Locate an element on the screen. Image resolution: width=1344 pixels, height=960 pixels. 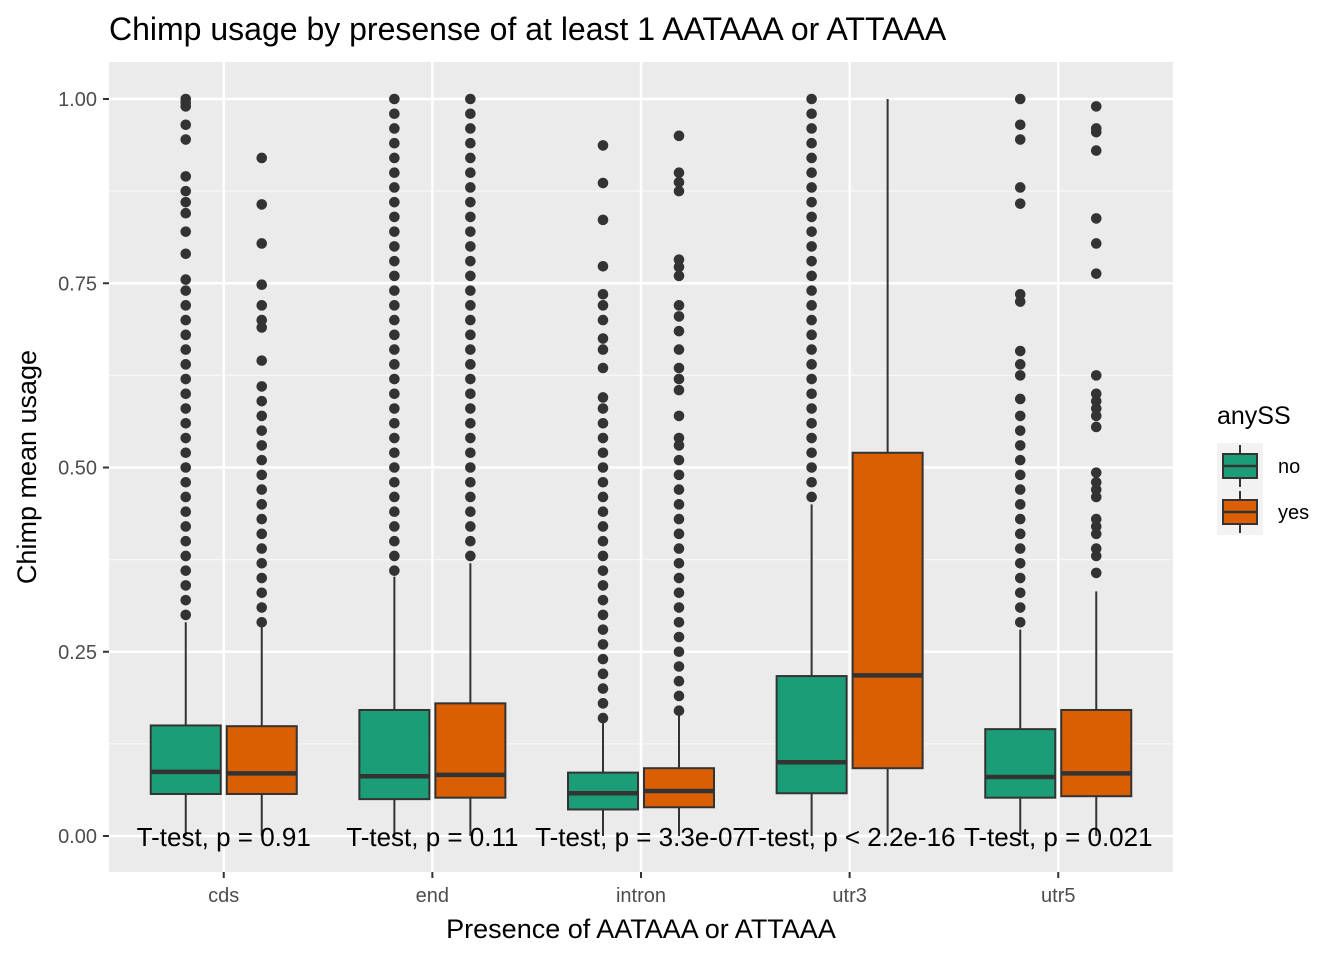
legend-label: no is located at coordinates (1289, 467).